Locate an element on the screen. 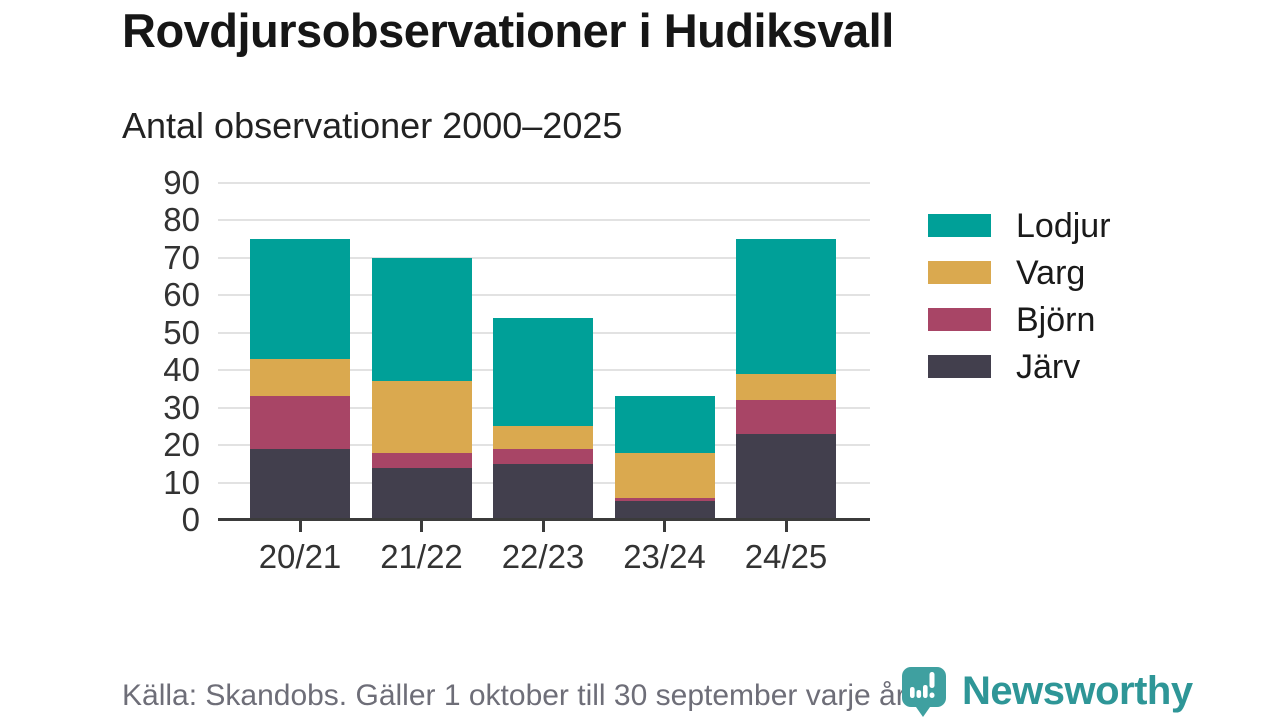  bar-segment-björn-21-22 is located at coordinates (421, 460).